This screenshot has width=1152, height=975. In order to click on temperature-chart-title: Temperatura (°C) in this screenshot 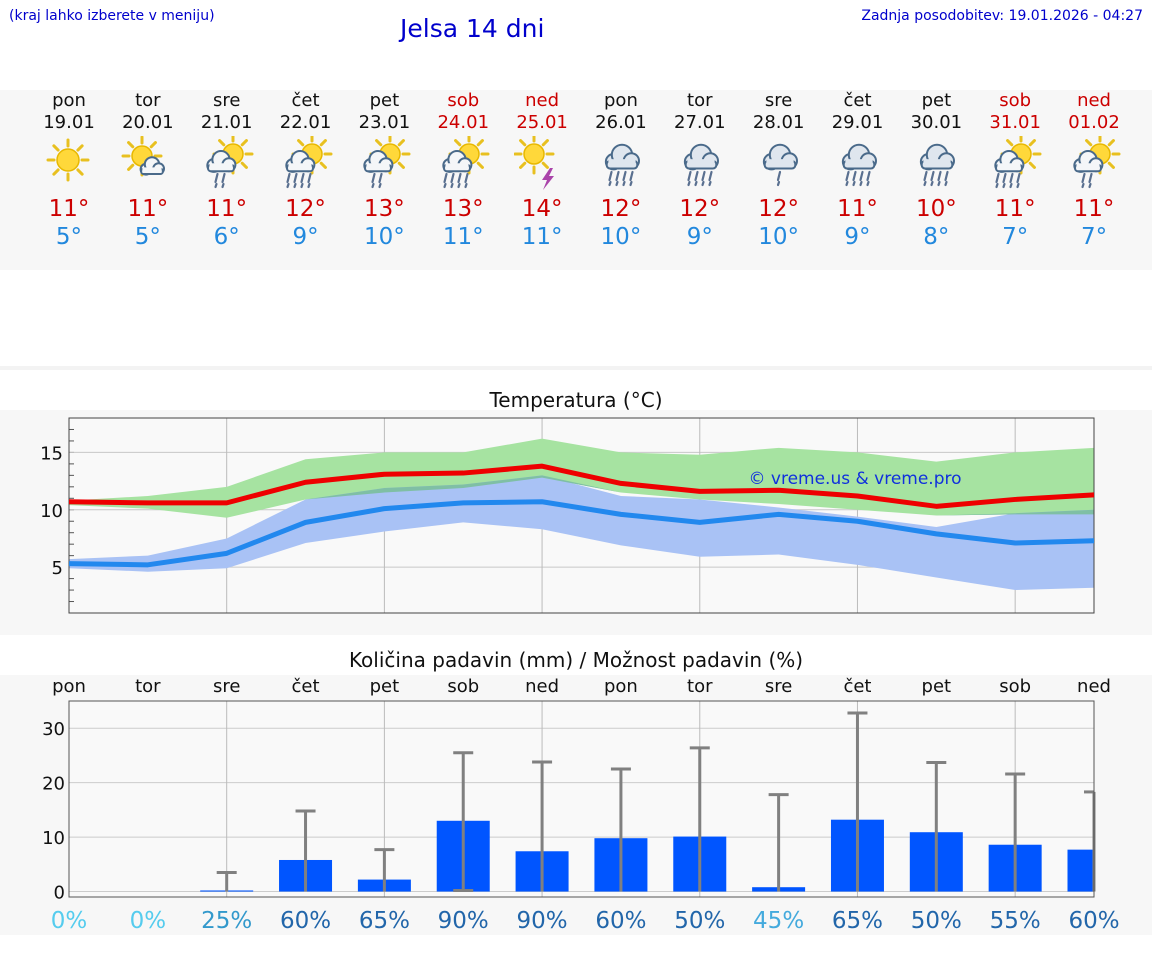, I will do `click(576, 400)`.